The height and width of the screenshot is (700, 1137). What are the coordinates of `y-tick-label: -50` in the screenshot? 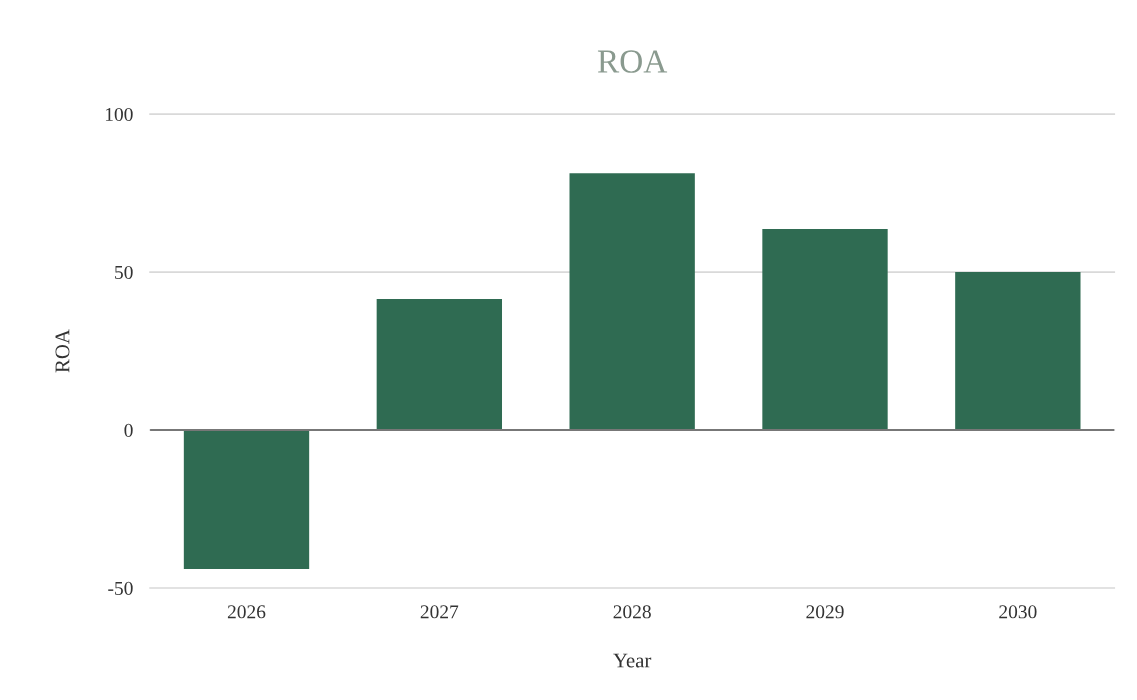 It's located at (120, 588).